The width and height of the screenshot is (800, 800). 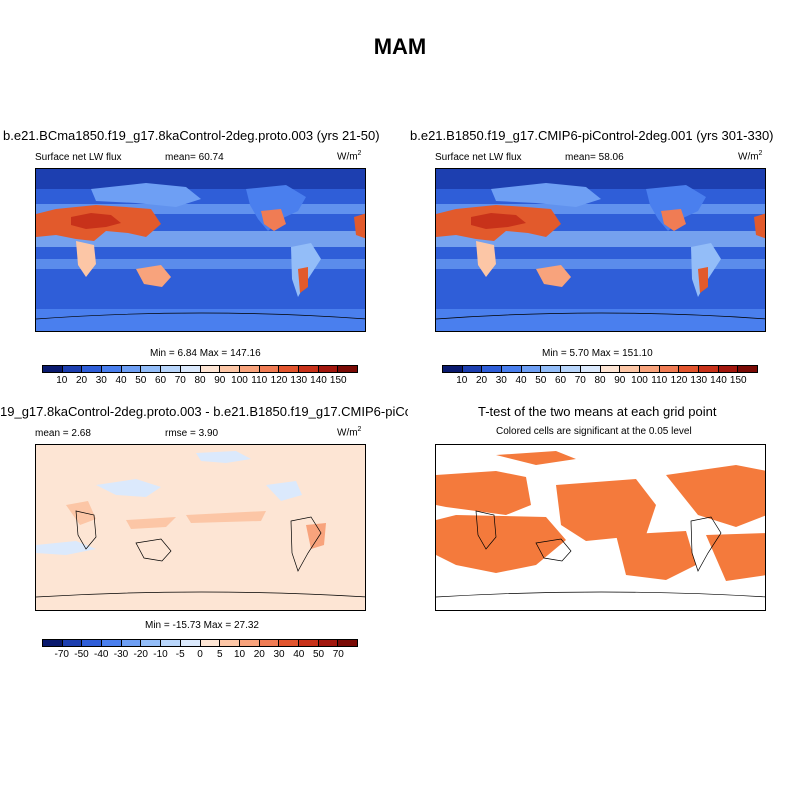 What do you see at coordinates (605, 353) in the screenshot?
I see `panel2-max-label: Max =` at bounding box center [605, 353].